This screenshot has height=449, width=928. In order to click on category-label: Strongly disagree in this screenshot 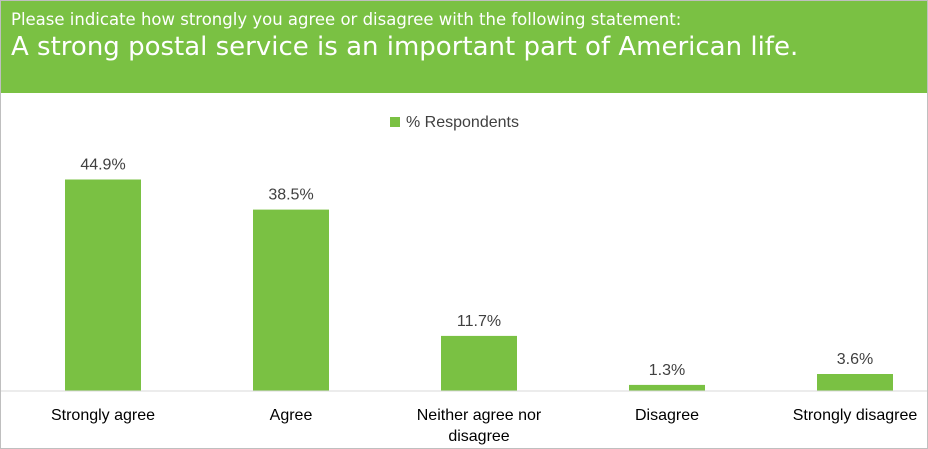, I will do `click(855, 415)`.